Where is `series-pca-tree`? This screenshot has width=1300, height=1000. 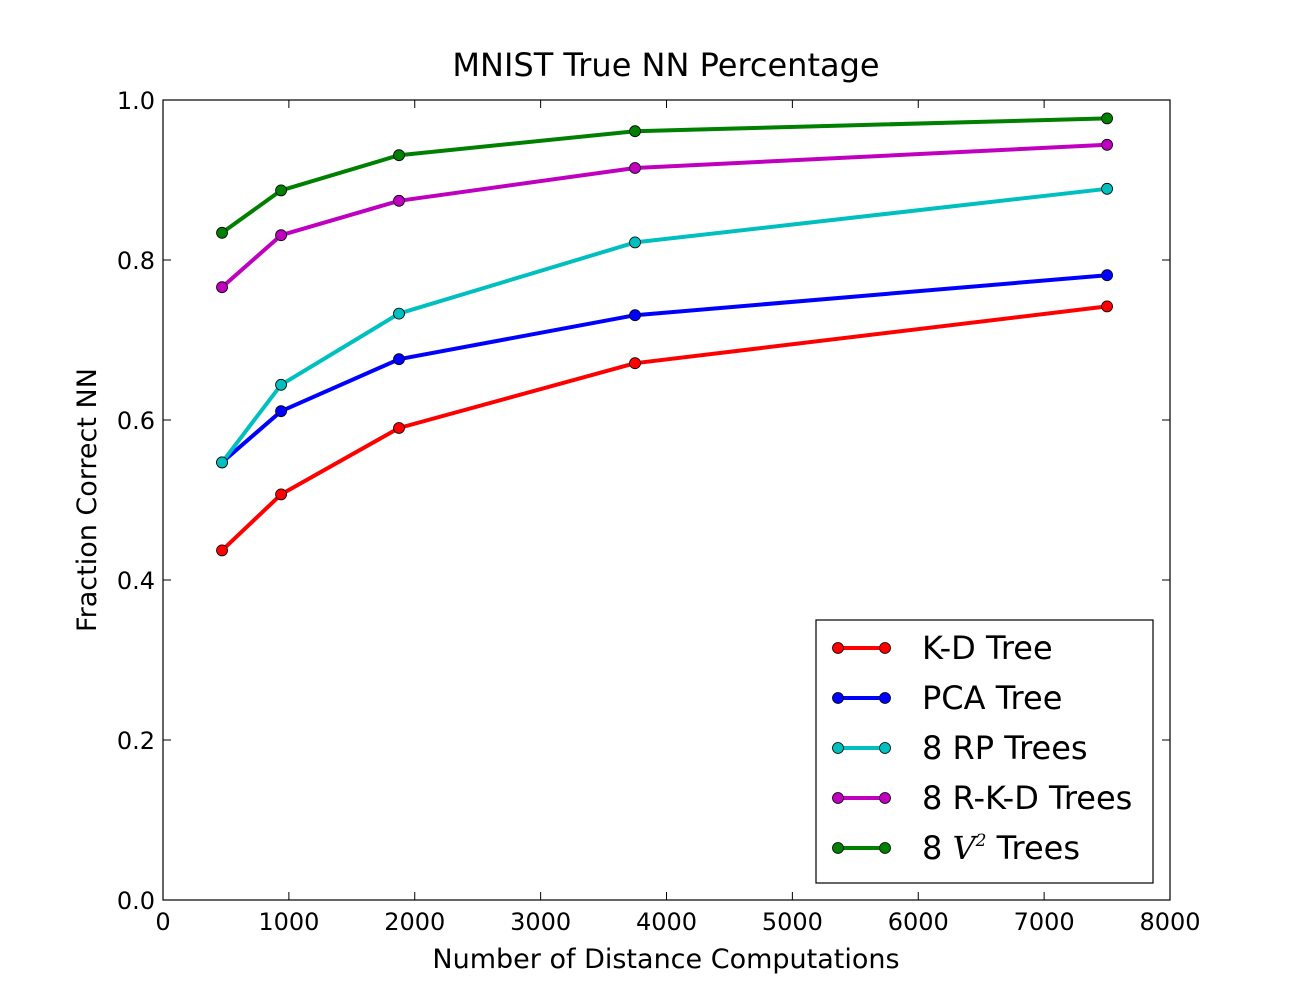 series-pca-tree is located at coordinates (665, 369).